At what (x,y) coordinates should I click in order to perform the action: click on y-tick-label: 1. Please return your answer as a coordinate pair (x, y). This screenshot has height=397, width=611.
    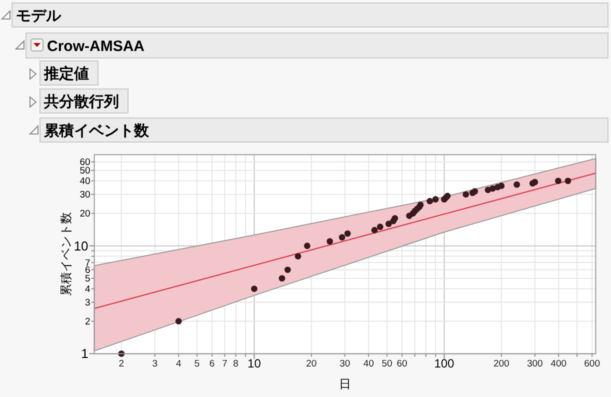
    Looking at the image, I should click on (84, 354).